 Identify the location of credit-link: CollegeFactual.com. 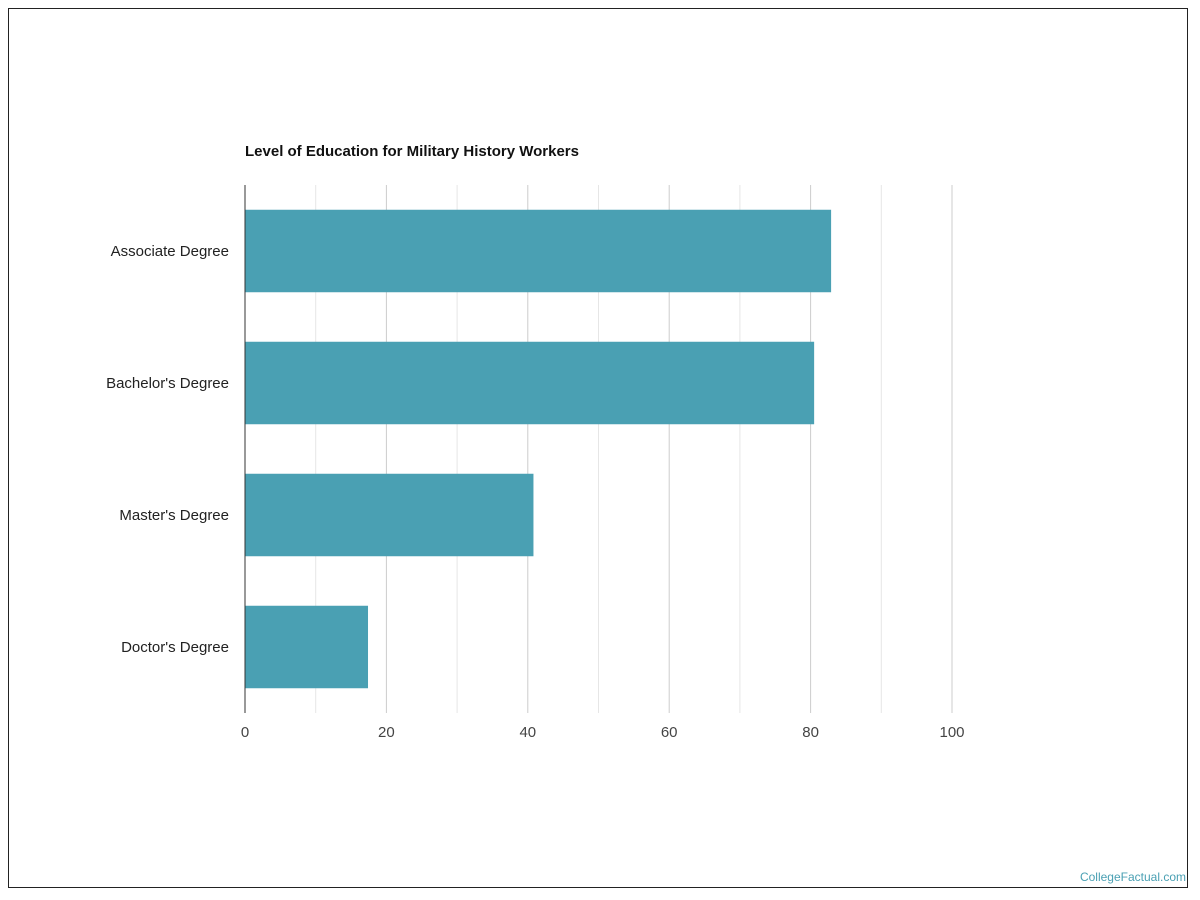
(1132, 877).